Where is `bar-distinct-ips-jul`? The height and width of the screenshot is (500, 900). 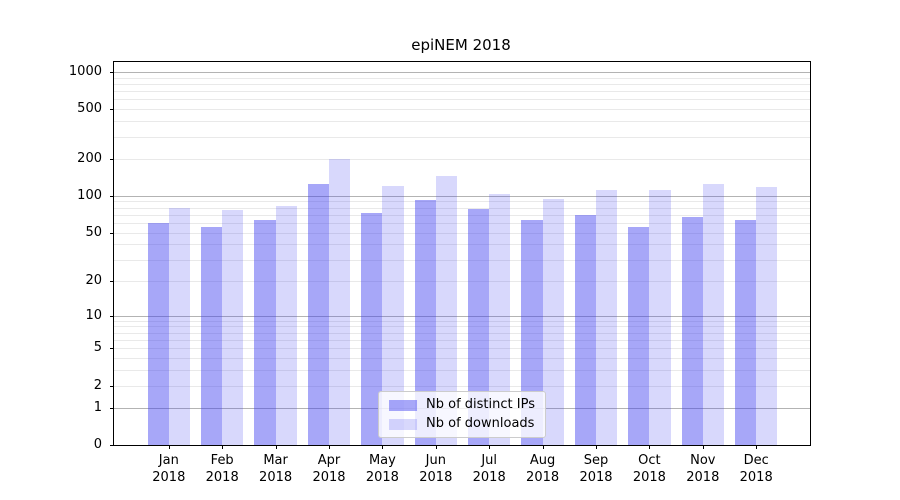
bar-distinct-ips-jul is located at coordinates (478, 327).